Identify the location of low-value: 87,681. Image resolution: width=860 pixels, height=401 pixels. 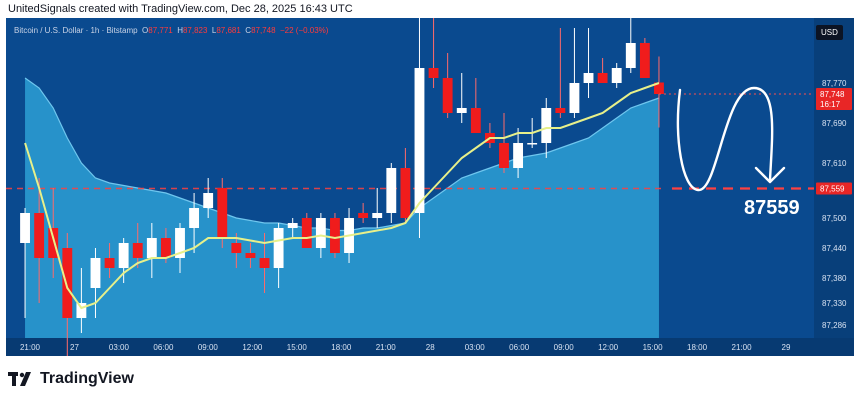
(228, 30).